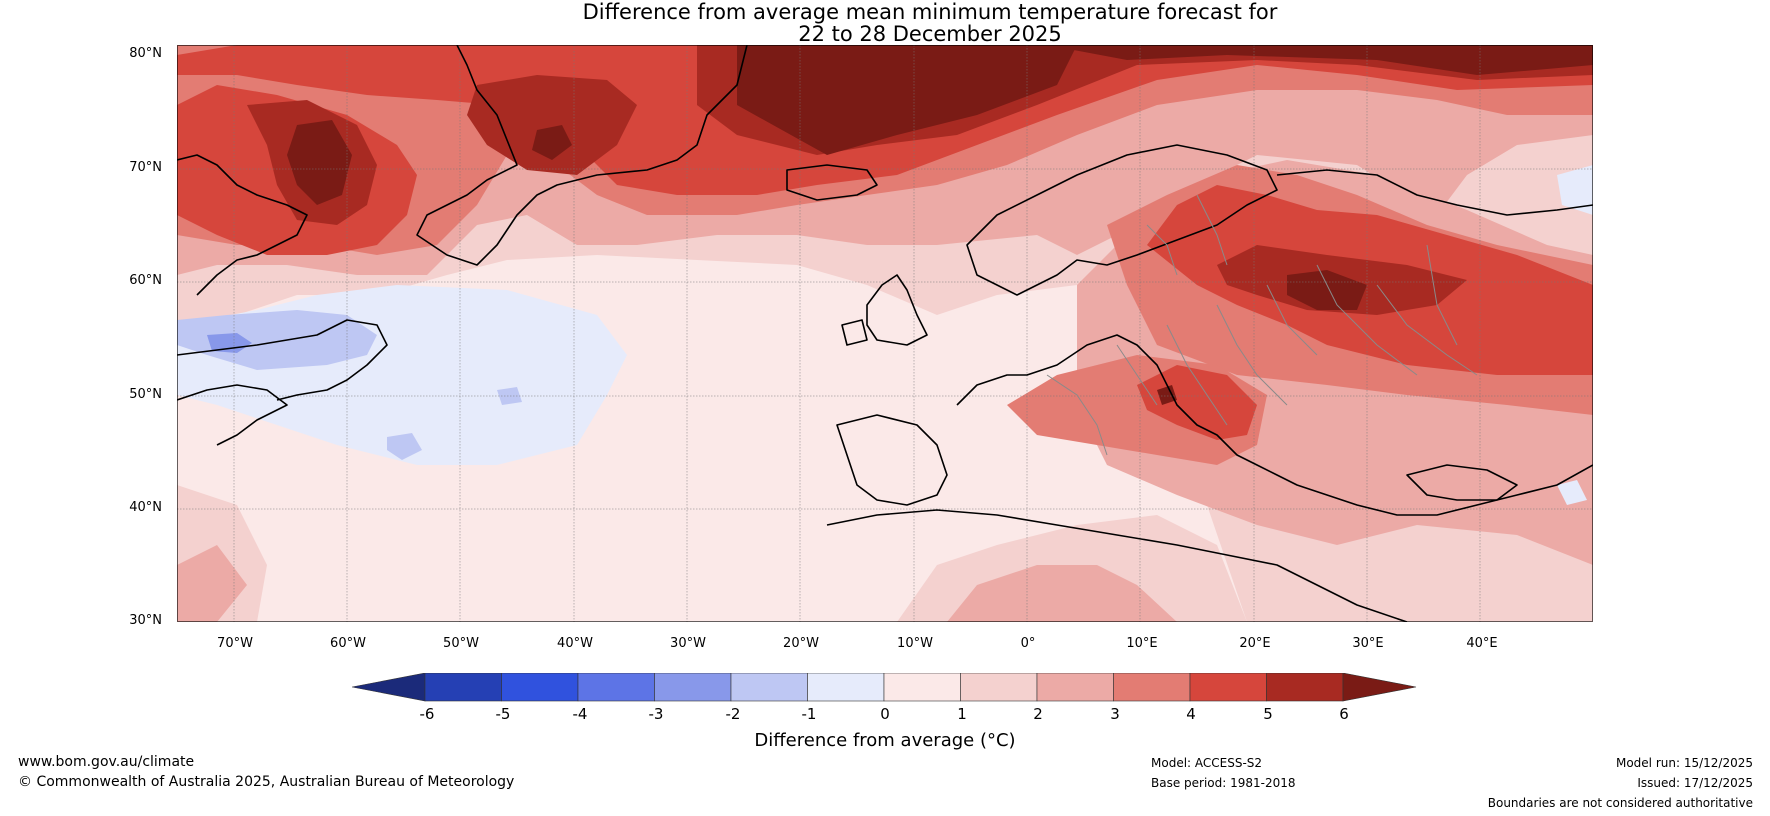 The image size is (1770, 816). Describe the element at coordinates (656, 714) in the screenshot. I see `colorbar-tick: -3` at that location.